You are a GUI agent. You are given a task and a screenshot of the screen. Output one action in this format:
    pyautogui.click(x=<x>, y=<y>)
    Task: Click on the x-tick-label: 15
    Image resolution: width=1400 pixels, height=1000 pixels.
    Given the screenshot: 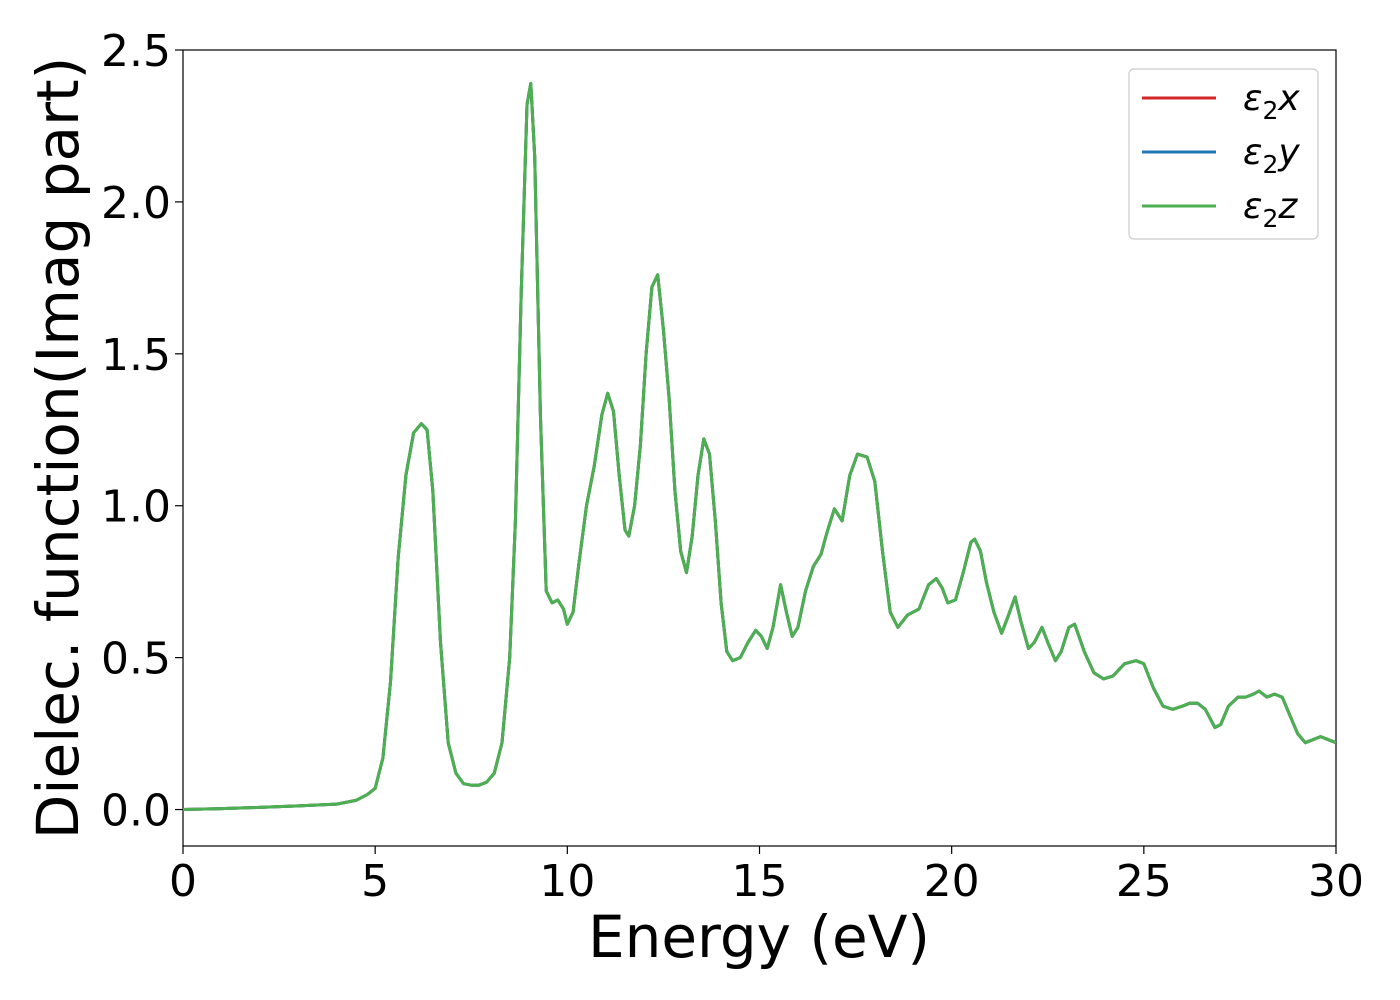 What is the action you would take?
    pyautogui.click(x=760, y=881)
    